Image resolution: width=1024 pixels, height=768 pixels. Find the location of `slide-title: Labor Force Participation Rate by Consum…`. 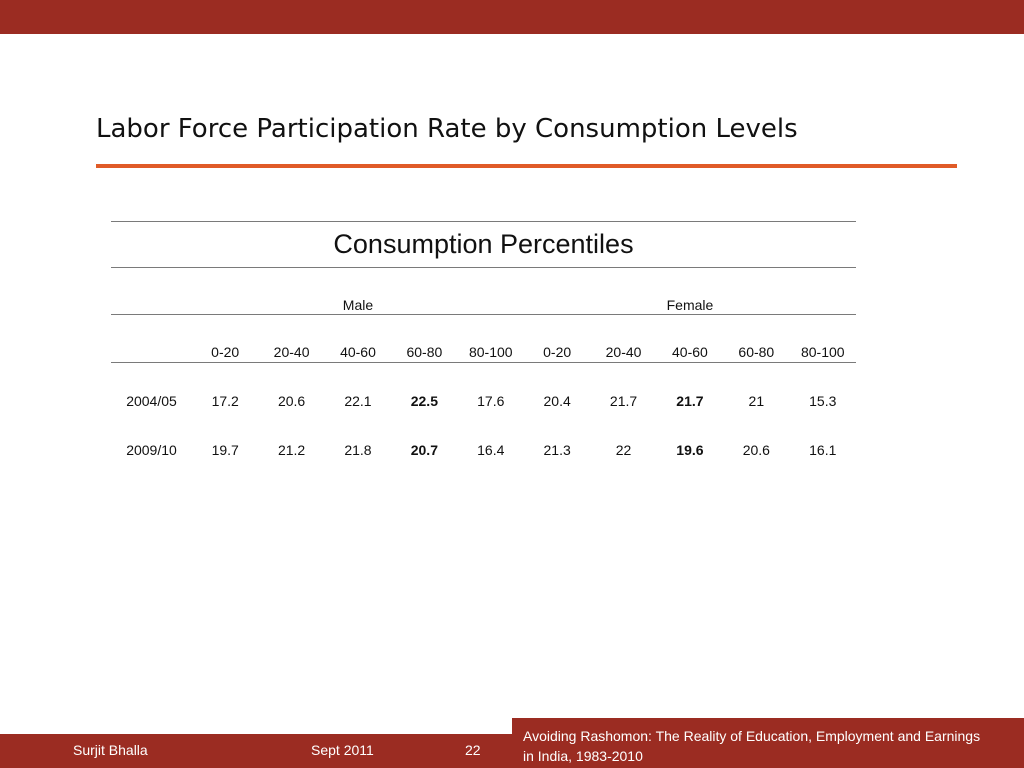

slide-title: Labor Force Participation Rate by Consum… is located at coordinates (447, 129).